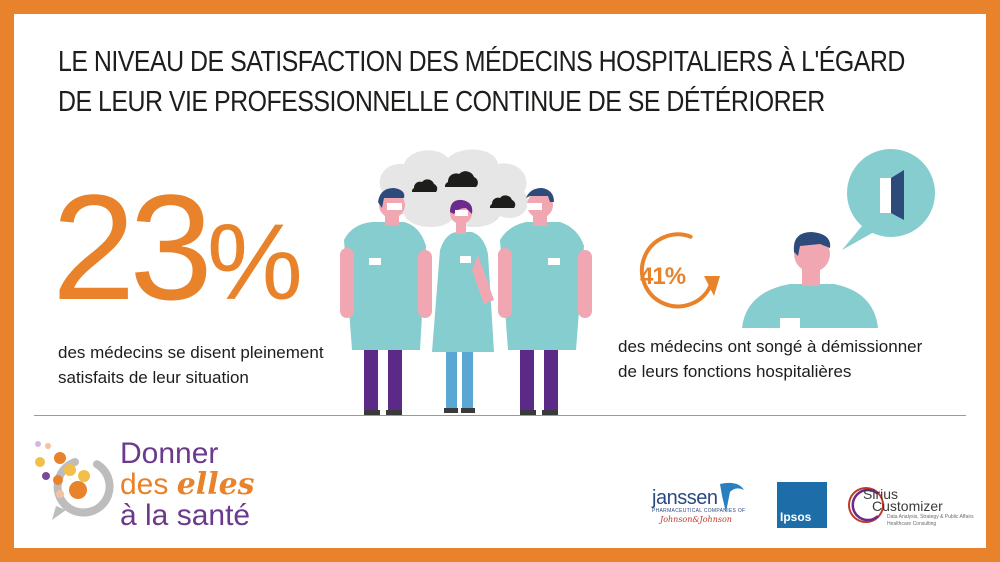  I want to click on doctor-bust-right, so click(810, 280).